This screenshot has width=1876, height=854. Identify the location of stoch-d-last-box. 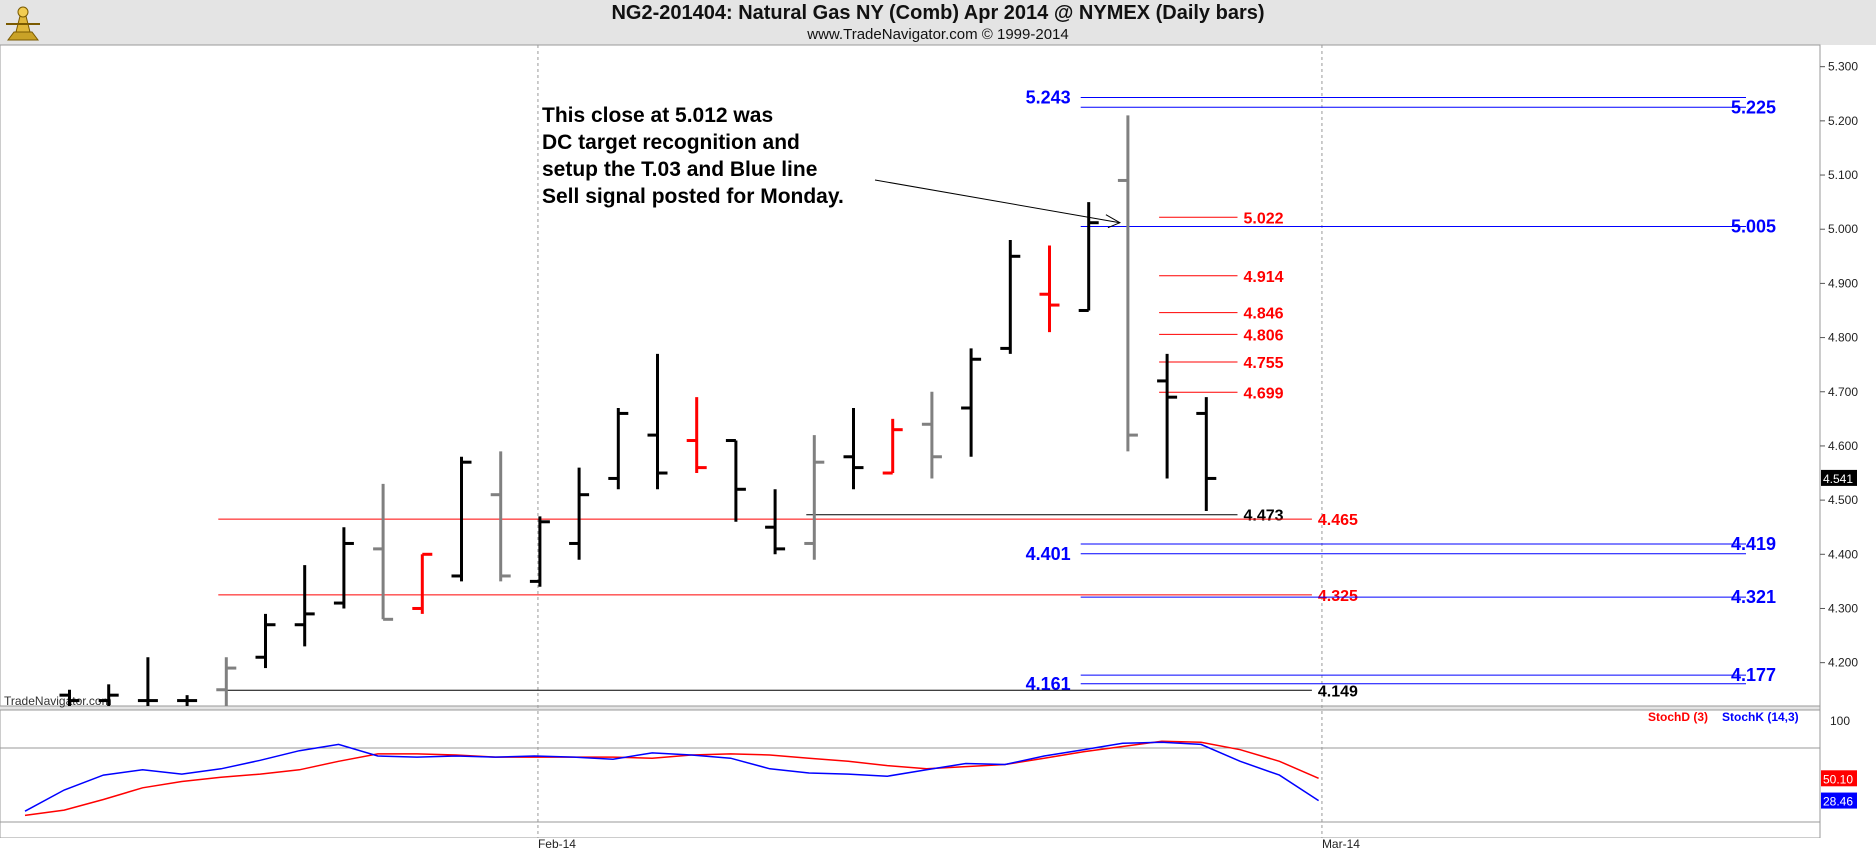
(1839, 778).